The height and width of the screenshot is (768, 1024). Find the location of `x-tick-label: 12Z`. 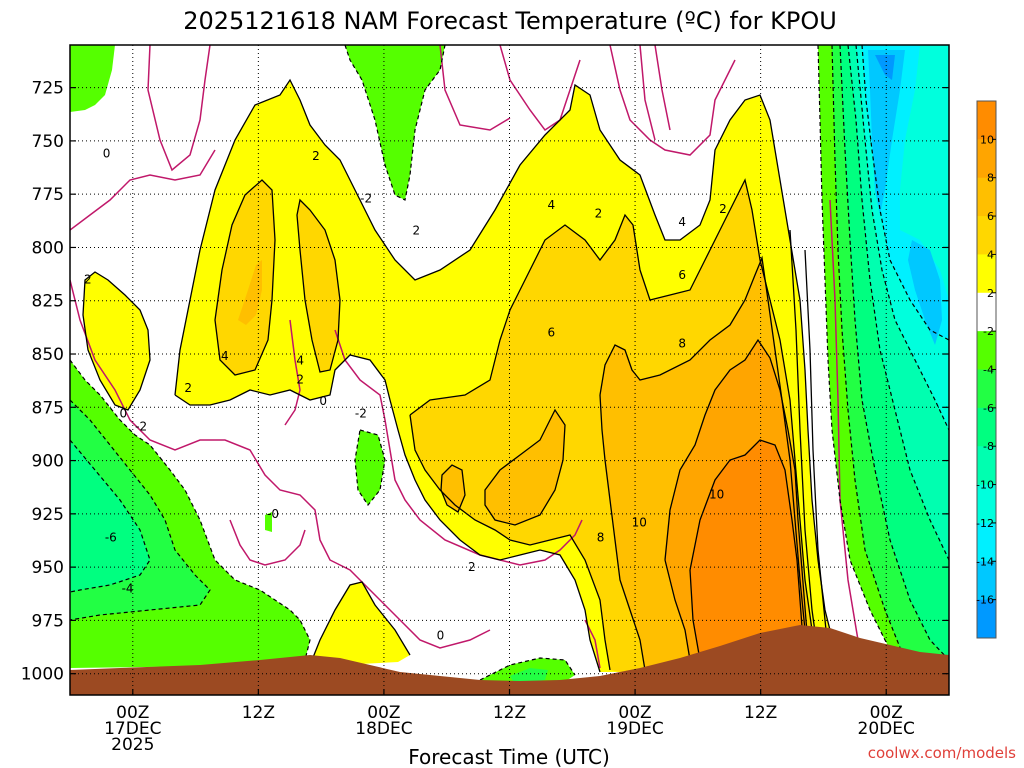

x-tick-label: 12Z is located at coordinates (760, 713).